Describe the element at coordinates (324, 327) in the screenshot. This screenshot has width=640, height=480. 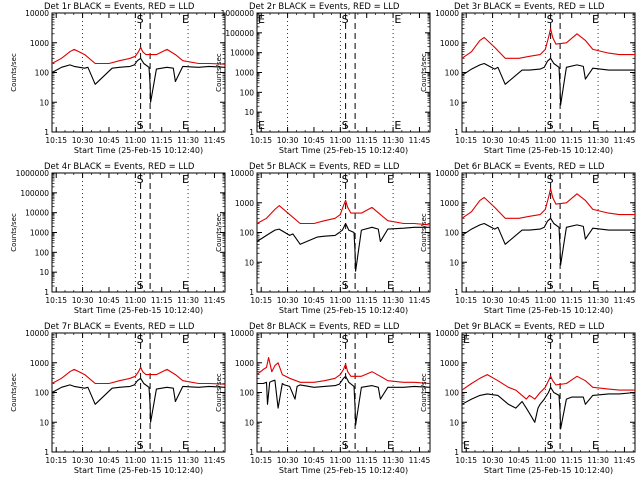
I see `panel-title: Det 8r BLACK = Events, RED = LLD` at that location.